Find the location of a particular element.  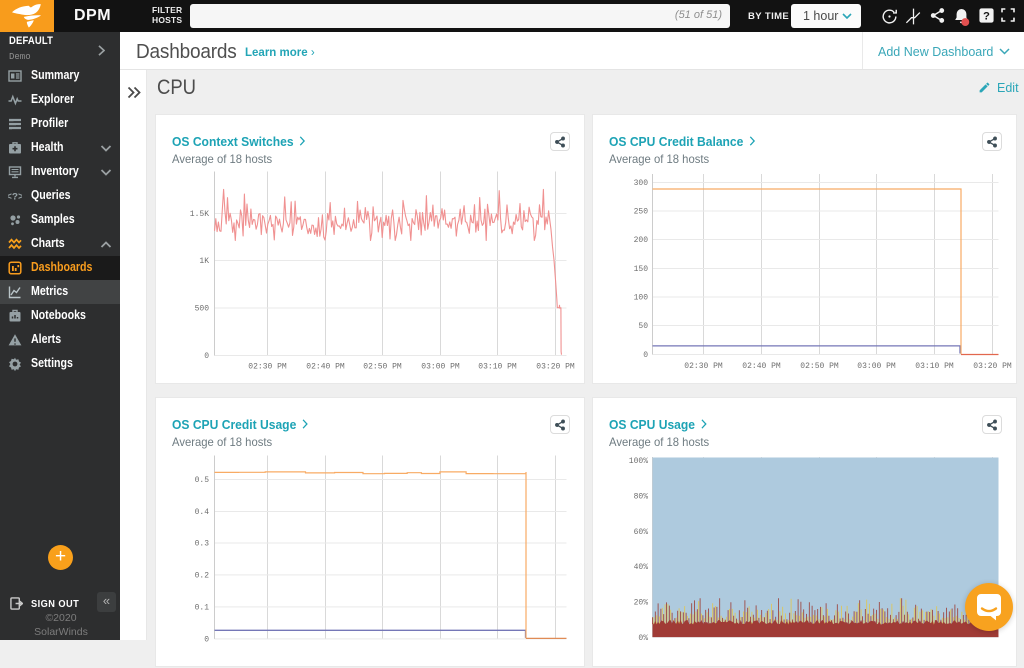

svg-text: 60% is located at coordinates (641, 532).